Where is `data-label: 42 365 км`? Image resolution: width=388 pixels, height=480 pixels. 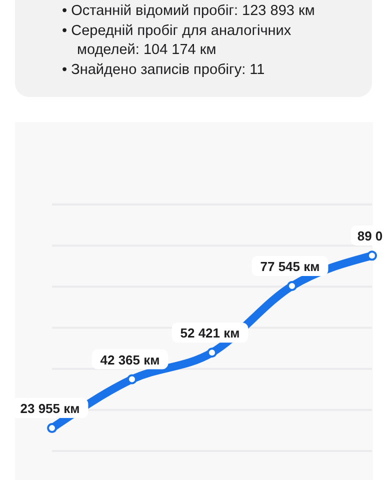
data-label: 42 365 км is located at coordinates (130, 360).